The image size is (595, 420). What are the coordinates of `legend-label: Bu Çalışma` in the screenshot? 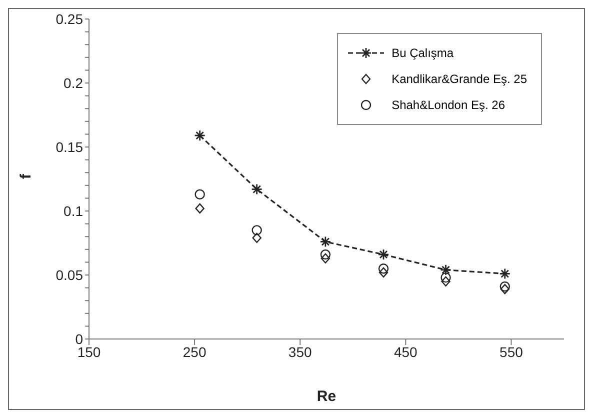 It's located at (423, 53).